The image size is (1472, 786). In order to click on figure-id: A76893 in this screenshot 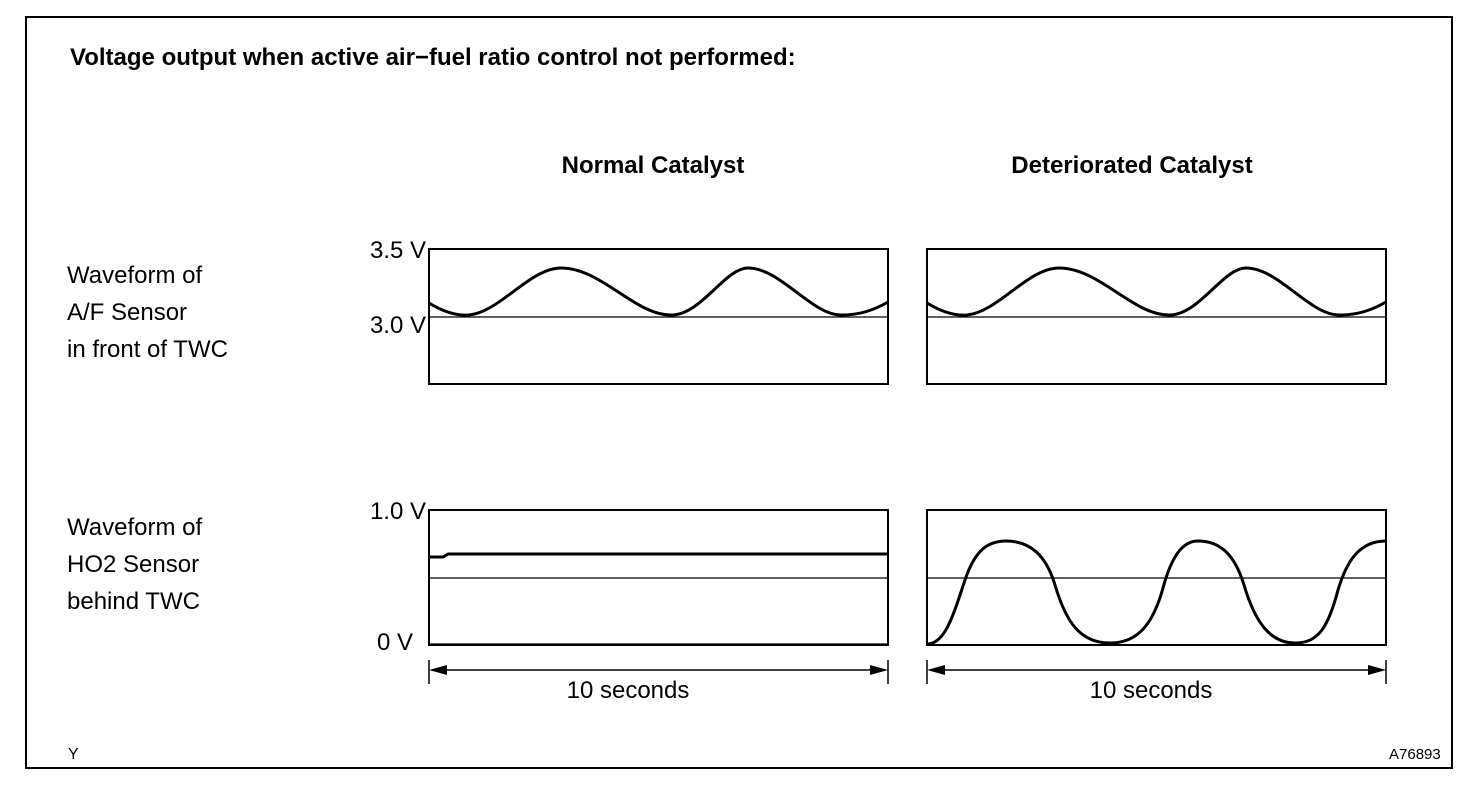, I will do `click(1415, 754)`.